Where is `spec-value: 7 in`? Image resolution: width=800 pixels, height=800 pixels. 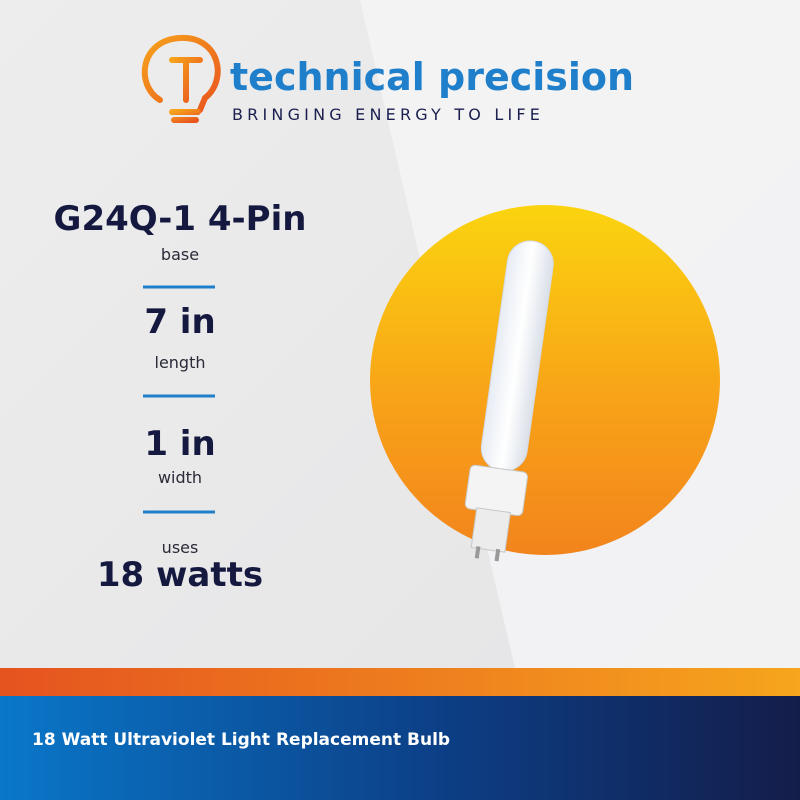 spec-value: 7 in is located at coordinates (179, 322).